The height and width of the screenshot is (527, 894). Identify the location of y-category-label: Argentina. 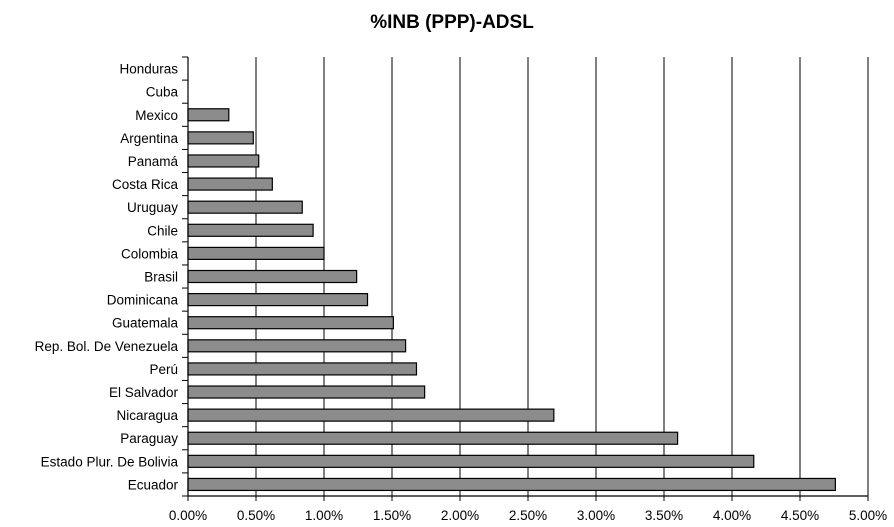
(149, 138).